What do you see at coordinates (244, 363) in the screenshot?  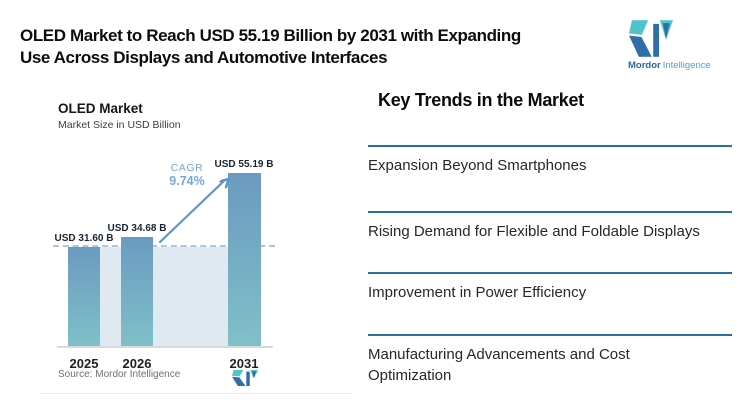 I see `x-axis-label-2031: 2031` at bounding box center [244, 363].